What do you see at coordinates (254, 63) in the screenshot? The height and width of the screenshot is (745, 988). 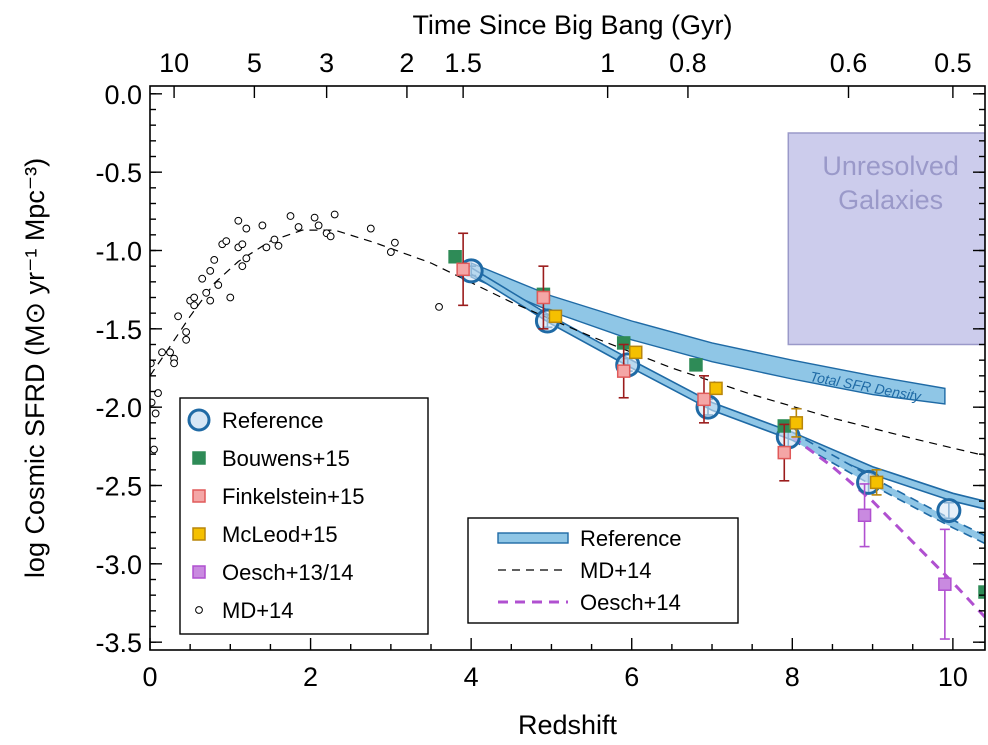 I see `top-tick-label: 5` at bounding box center [254, 63].